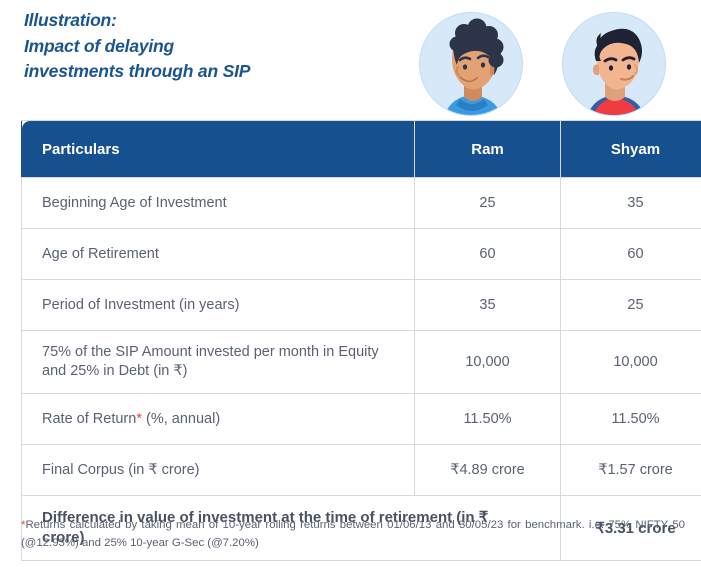 The height and width of the screenshot is (567, 701). I want to click on title-line-3: investments through an SIP, so click(137, 71).